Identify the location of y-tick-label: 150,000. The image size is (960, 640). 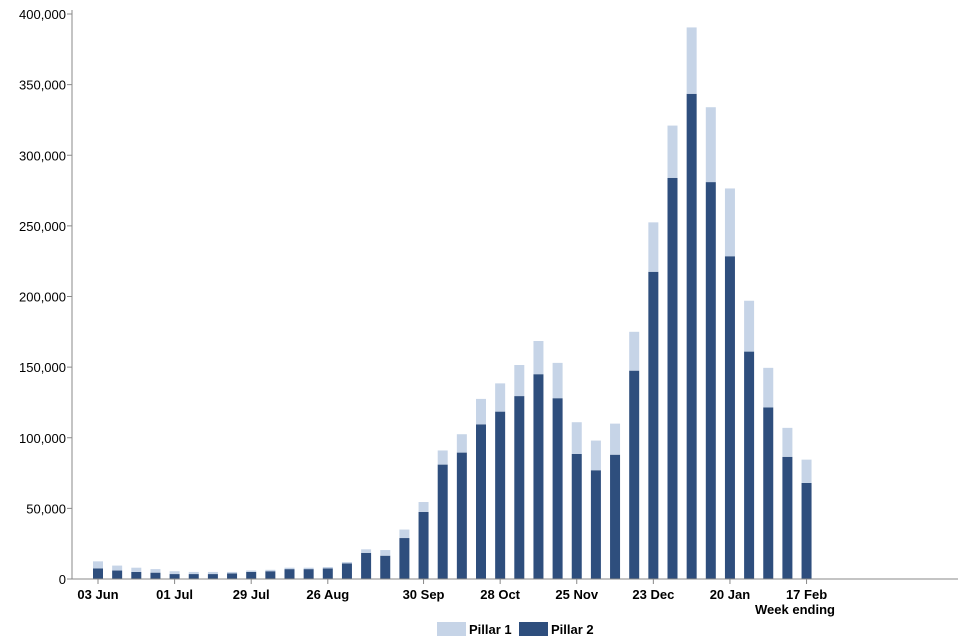
(42, 367).